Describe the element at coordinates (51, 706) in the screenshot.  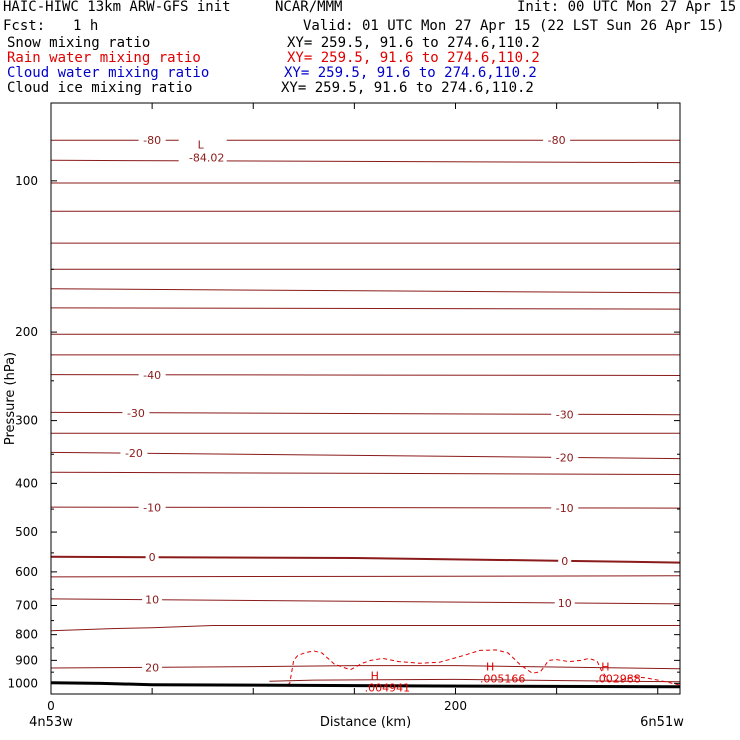
I see `x-tick-label: 0` at that location.